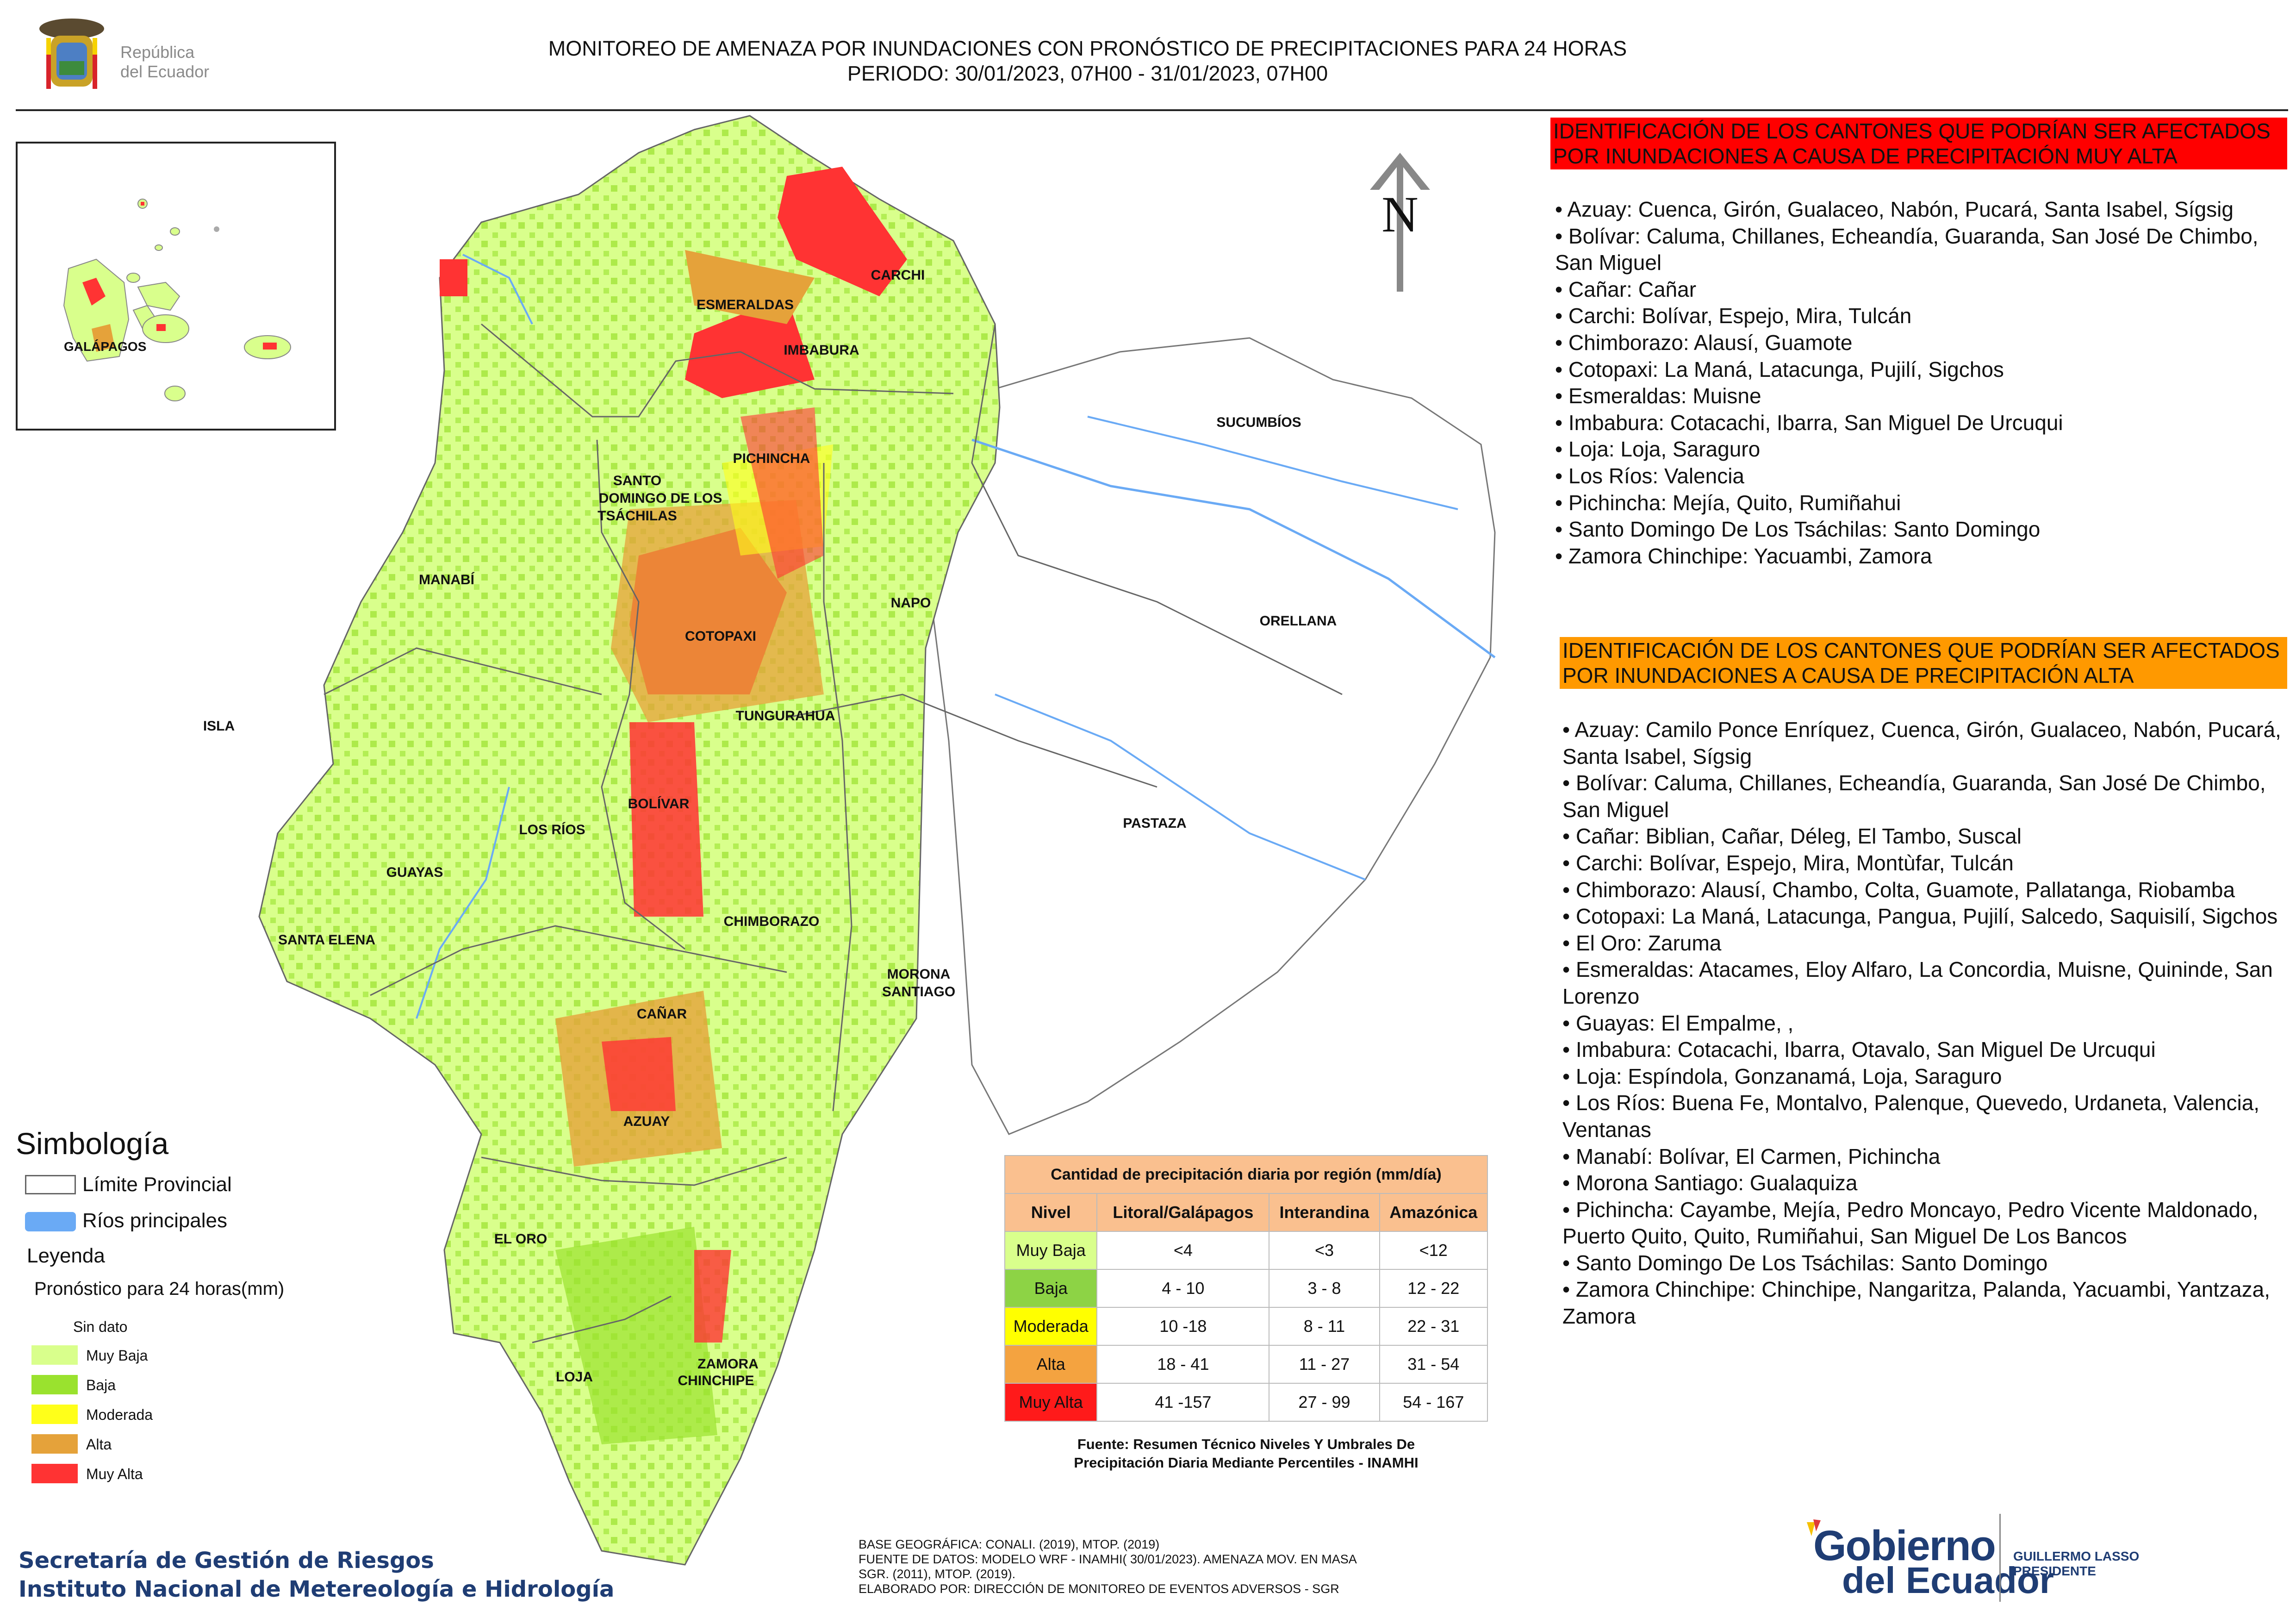 Image resolution: width=2296 pixels, height=1624 pixels. Describe the element at coordinates (1051, 1326) in the screenshot. I see `table-cell-nivel: Moderada` at that location.